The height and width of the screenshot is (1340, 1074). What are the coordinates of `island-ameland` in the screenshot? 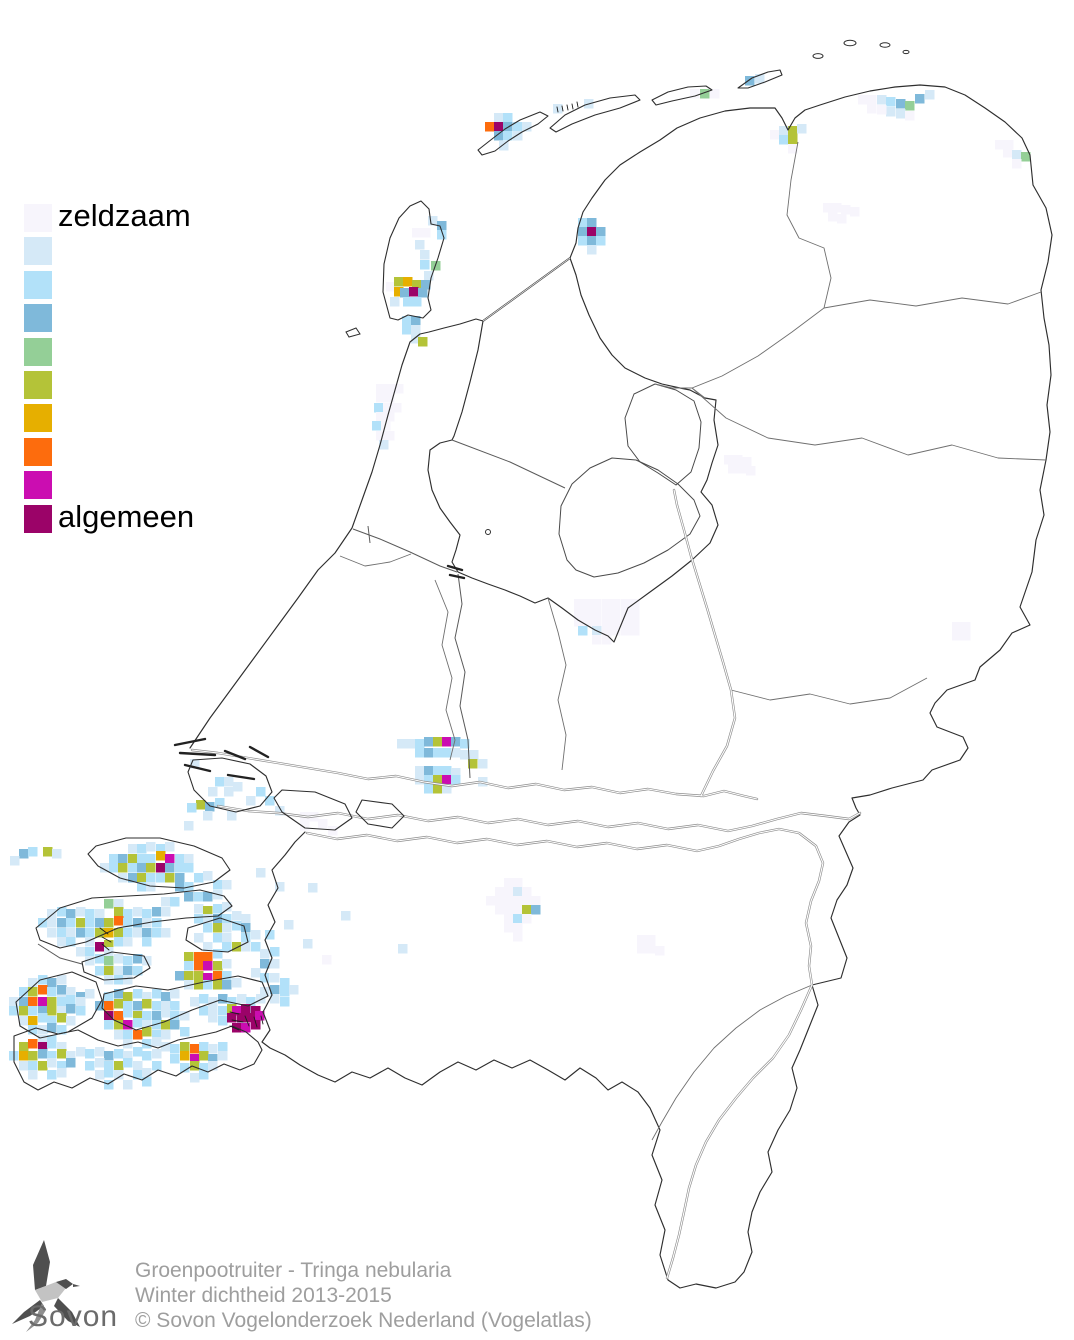 It's located at (682, 95).